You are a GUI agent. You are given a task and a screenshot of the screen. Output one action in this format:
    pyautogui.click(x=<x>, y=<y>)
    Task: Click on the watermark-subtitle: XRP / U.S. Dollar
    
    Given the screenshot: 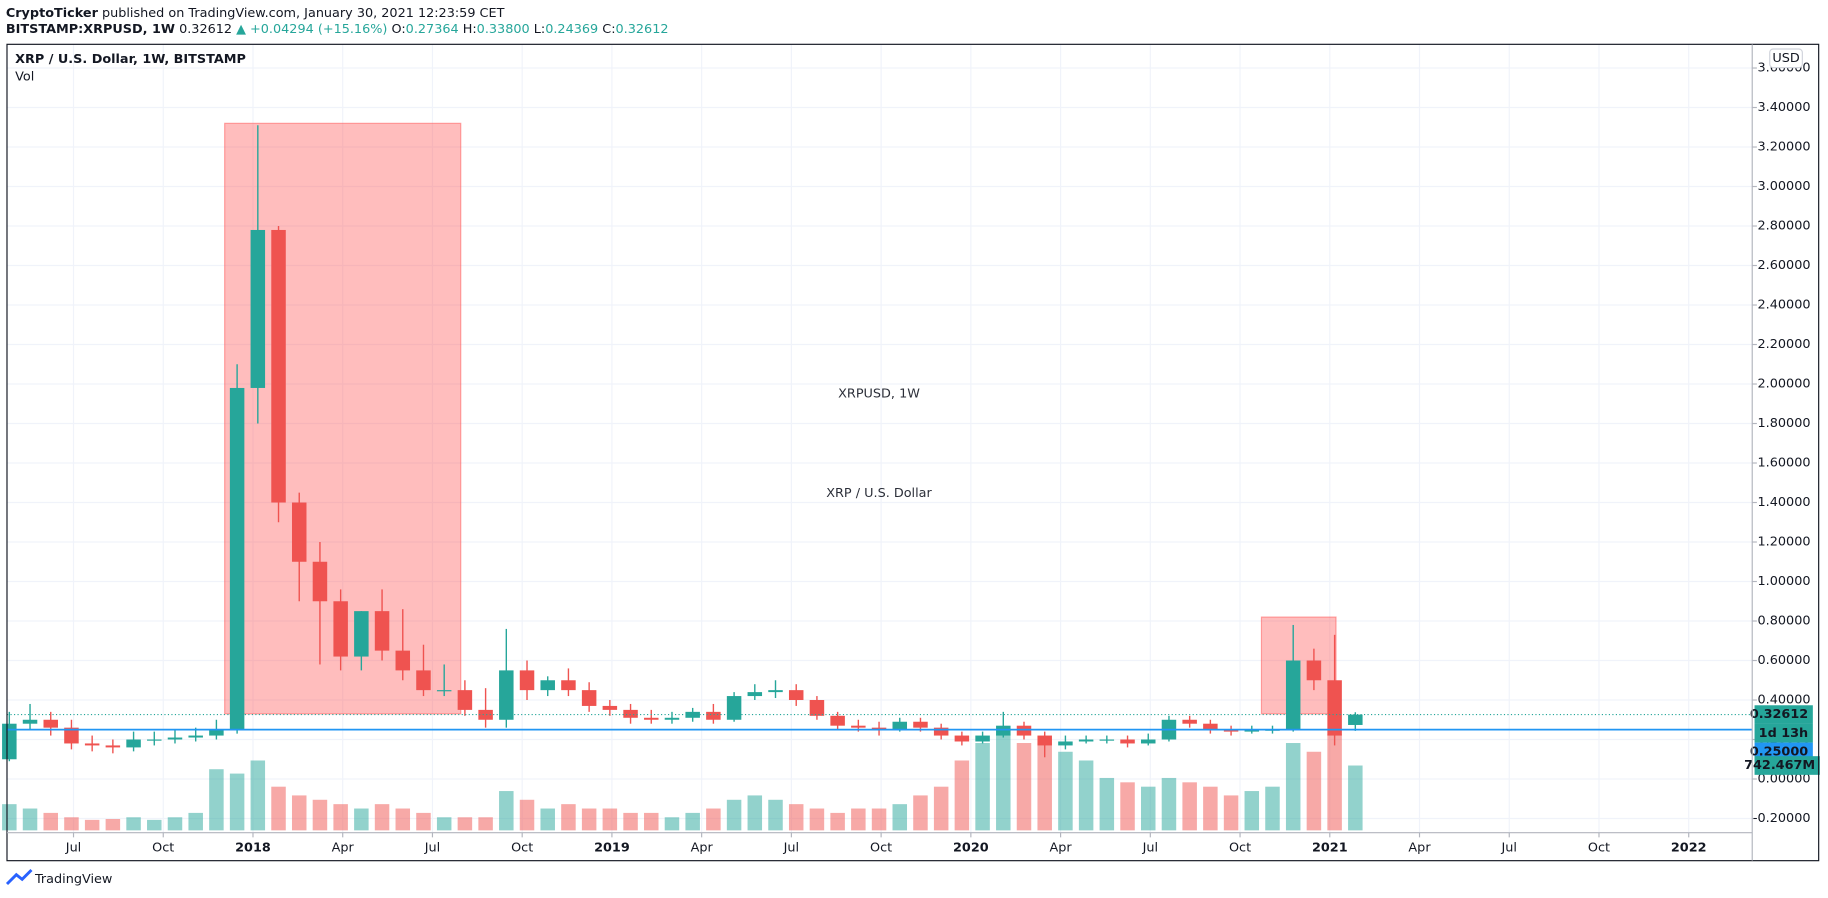 What is the action you would take?
    pyautogui.click(x=879, y=493)
    